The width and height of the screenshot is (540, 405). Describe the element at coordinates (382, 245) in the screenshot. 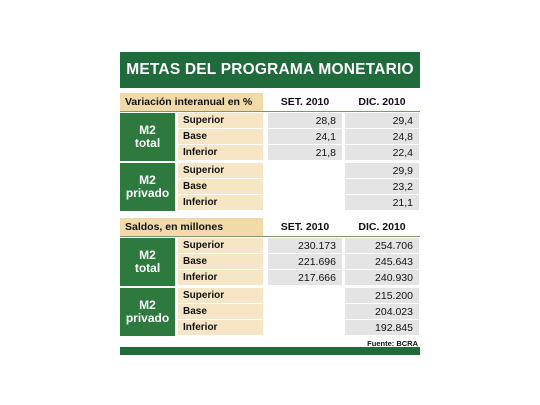

I see `value-cell: 254.706` at that location.